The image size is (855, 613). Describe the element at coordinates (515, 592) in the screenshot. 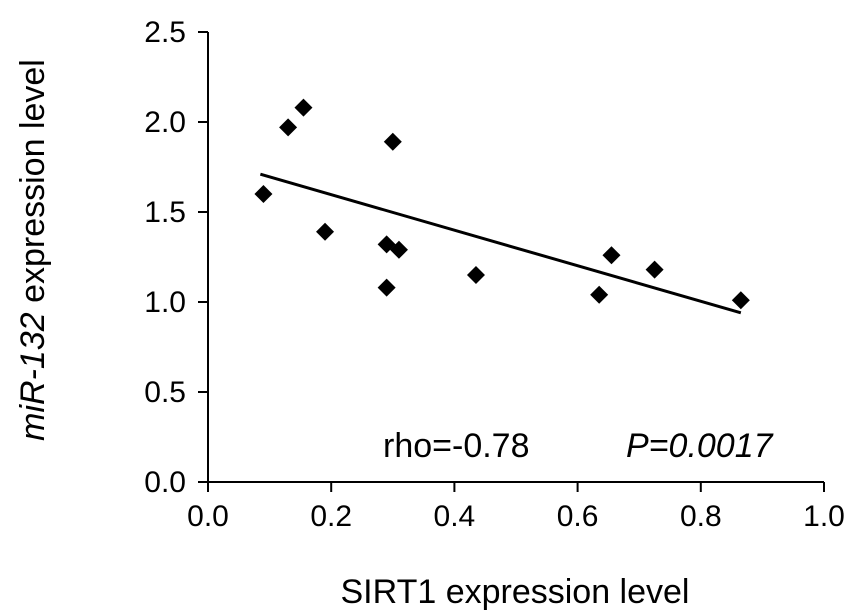

I see `x-axis-title: SIRT1 expression level` at that location.